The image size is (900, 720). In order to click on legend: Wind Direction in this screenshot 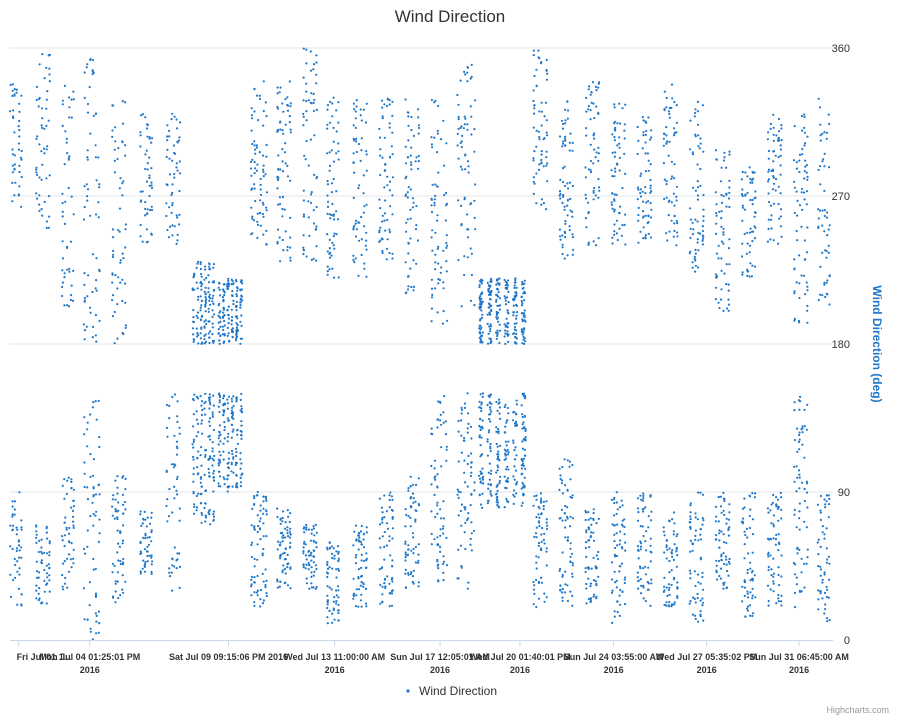, I will do `click(451, 691)`.